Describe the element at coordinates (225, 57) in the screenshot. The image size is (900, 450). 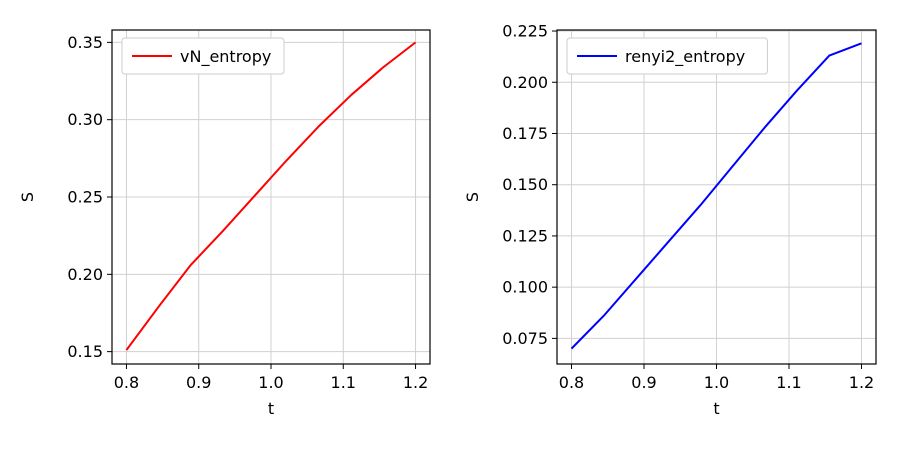
I see `legend-label: vN_entropy` at that location.